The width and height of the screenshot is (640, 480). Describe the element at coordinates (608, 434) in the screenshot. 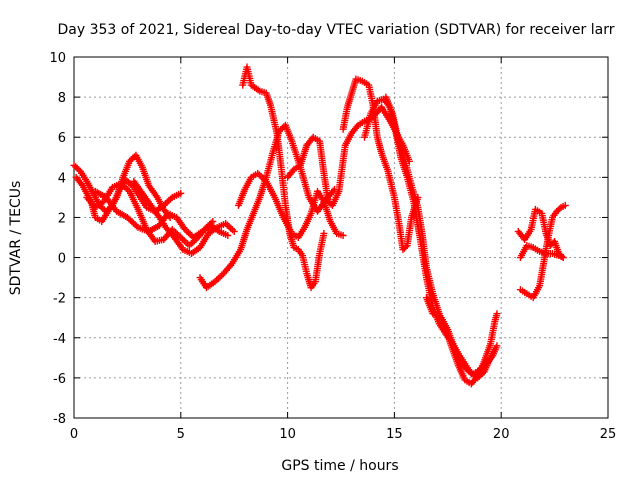

I see `x-tick-label: 25` at that location.